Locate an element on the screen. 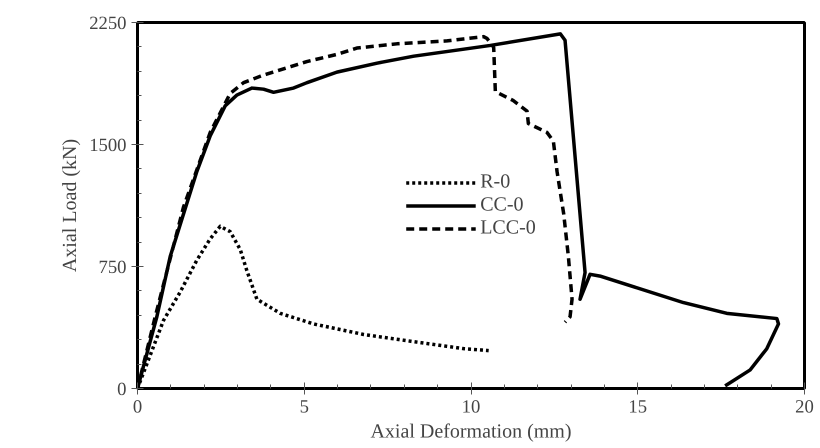 The width and height of the screenshot is (820, 448). y-tick-label: 2250 is located at coordinates (107, 23).